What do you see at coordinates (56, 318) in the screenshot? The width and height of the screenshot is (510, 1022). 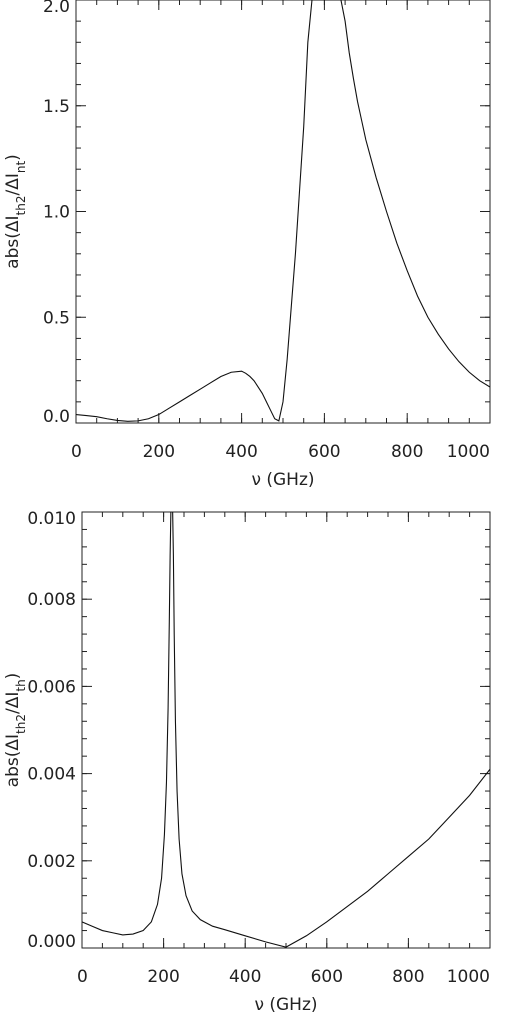 I see `y-tick-label: 0.5` at bounding box center [56, 318].